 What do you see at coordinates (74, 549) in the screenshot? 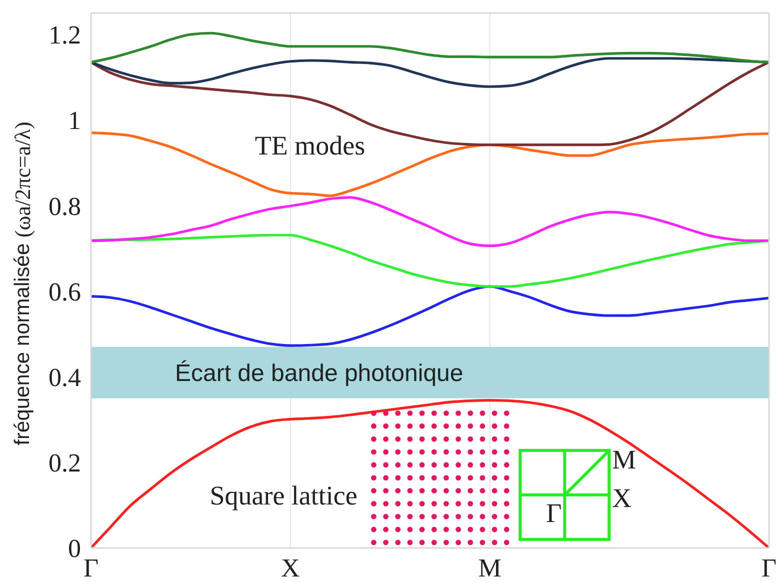
I see `y-tick-label: 0` at bounding box center [74, 549].